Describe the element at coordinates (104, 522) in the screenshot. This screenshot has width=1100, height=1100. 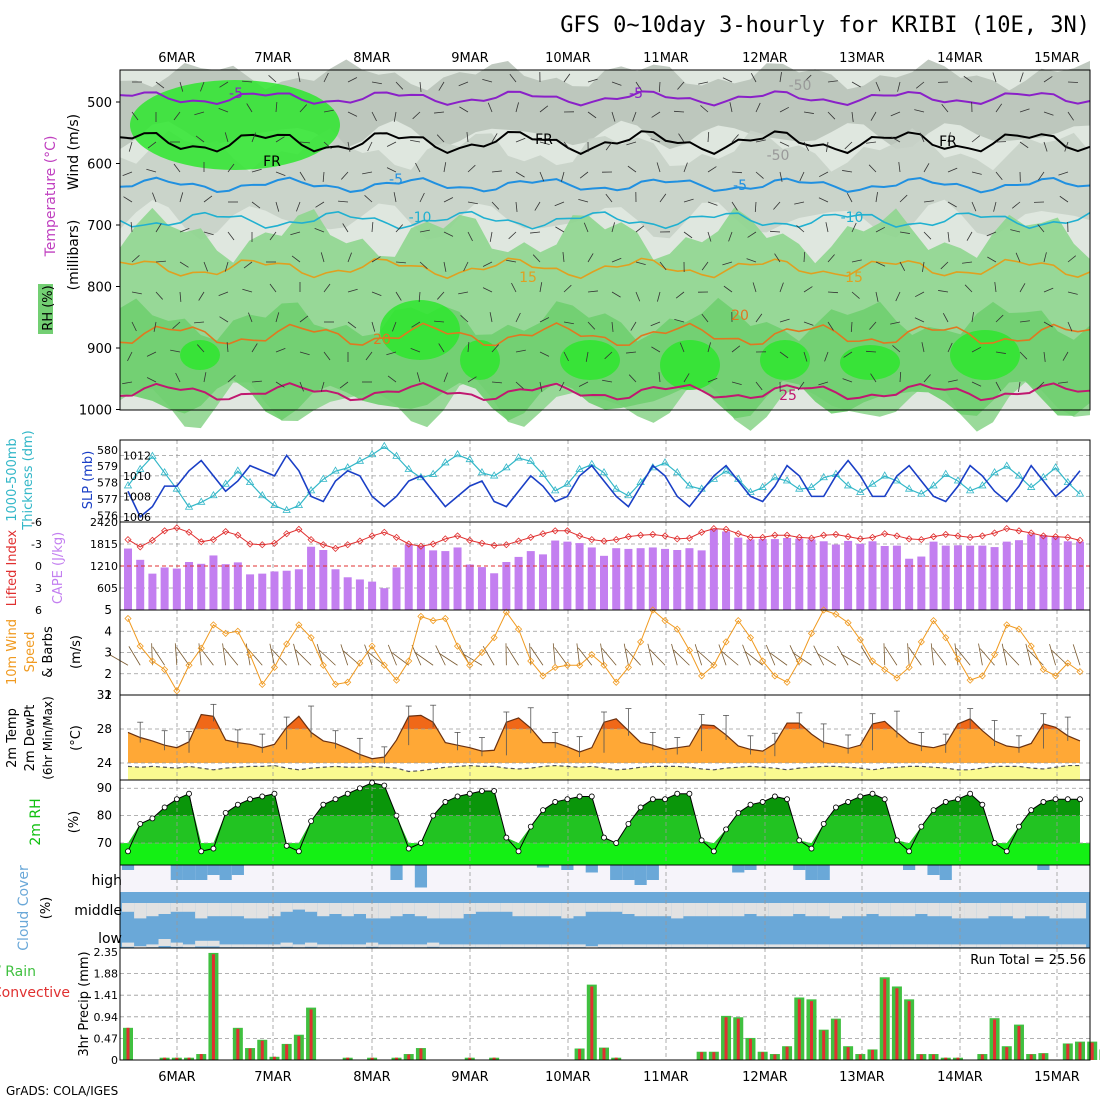
I see `cape-tick-label: 2420` at that location.